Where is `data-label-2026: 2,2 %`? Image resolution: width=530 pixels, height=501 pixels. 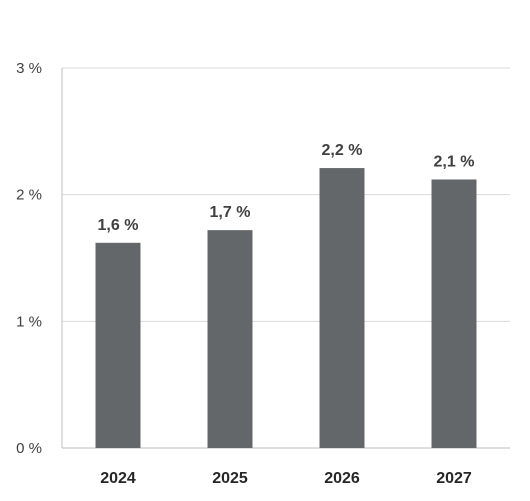 data-label-2026: 2,2 % is located at coordinates (342, 150).